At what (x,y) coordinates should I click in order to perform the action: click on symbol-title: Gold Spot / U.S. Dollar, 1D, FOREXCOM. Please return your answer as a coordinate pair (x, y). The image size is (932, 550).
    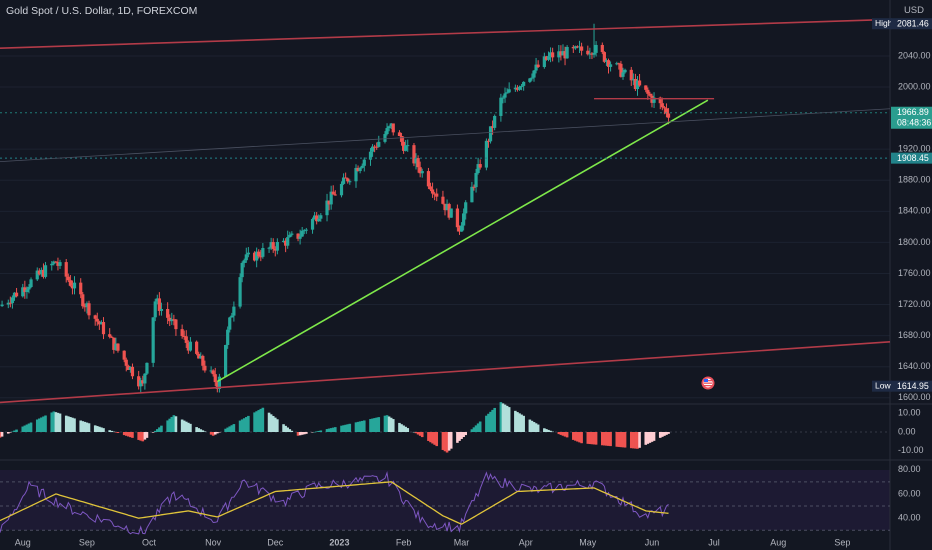
    Looking at the image, I should click on (102, 11).